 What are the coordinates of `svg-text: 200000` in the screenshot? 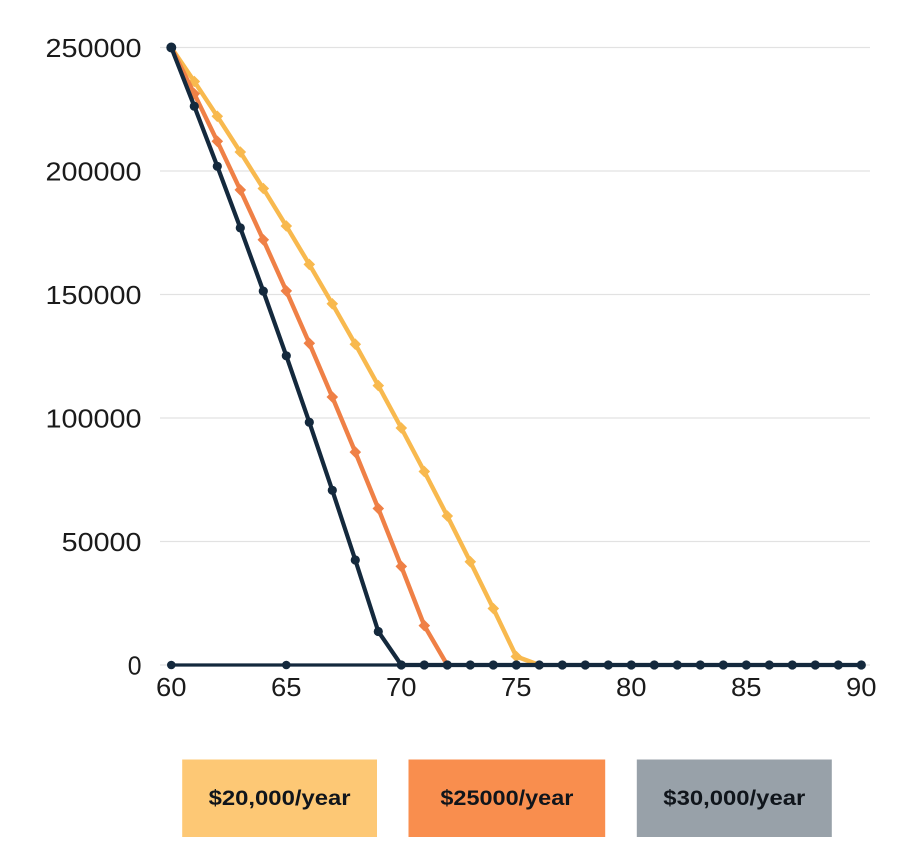 It's located at (94, 171).